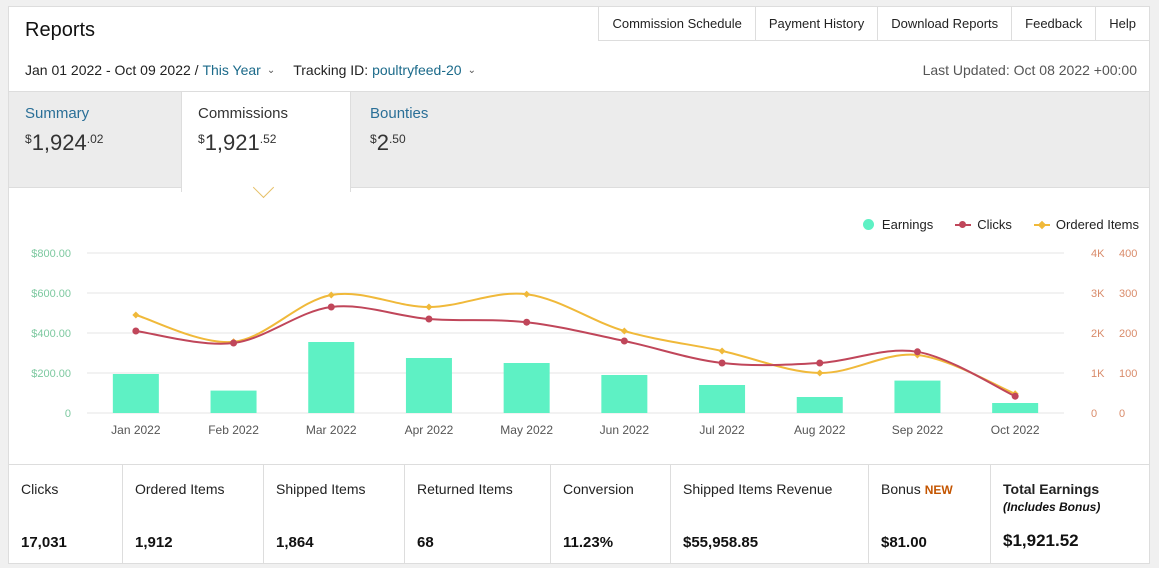 The width and height of the screenshot is (1159, 568). Describe the element at coordinates (1098, 254) in the screenshot. I see `y-right-outer-tick-label: 4K` at that location.